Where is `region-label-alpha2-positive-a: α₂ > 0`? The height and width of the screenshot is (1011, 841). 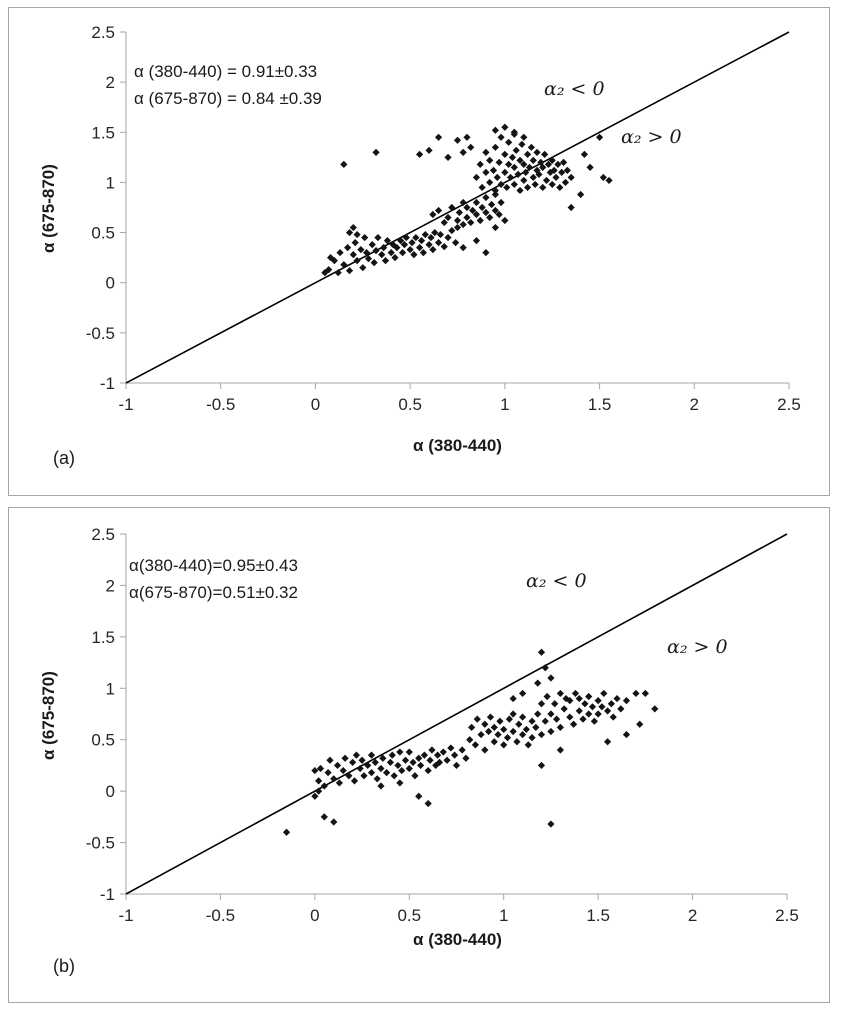 region-label-alpha2-positive-a: α₂ > 0 is located at coordinates (651, 137).